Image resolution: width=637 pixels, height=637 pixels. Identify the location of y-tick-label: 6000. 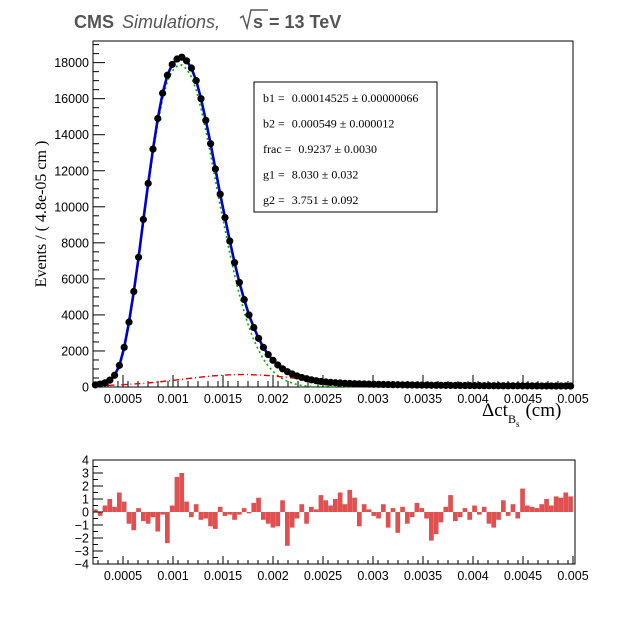
(75, 279).